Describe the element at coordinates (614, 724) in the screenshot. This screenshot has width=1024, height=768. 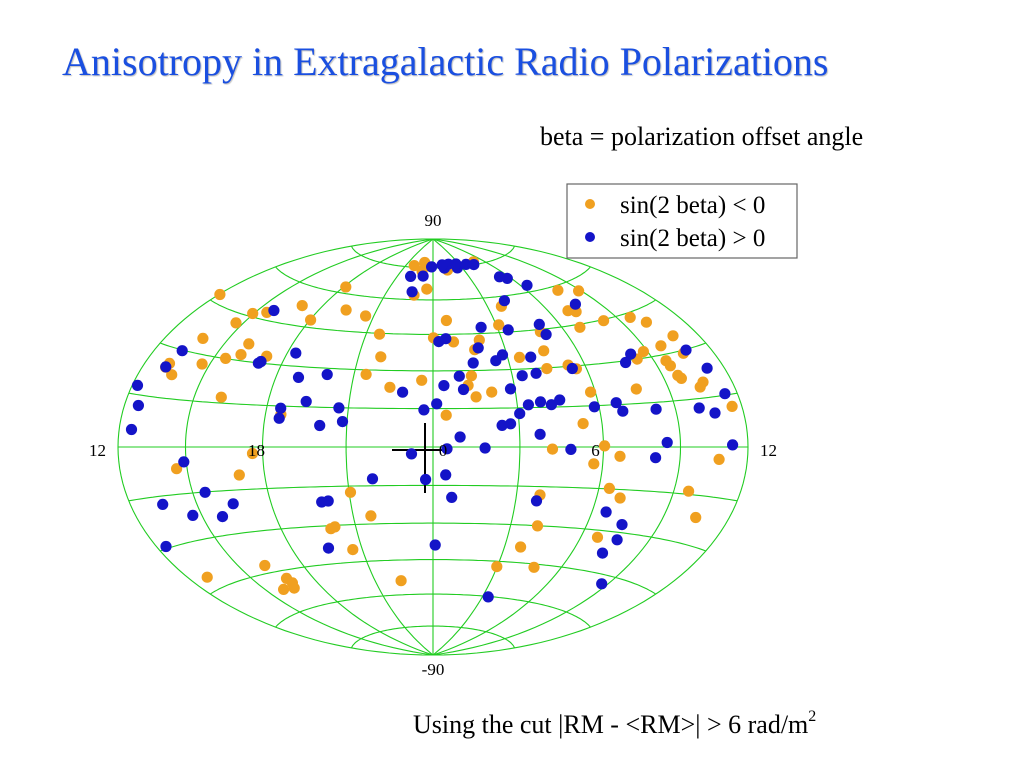
I see `rm-cut-caption: Using the cut |RM - <RM>| > 6 rad/m2` at that location.